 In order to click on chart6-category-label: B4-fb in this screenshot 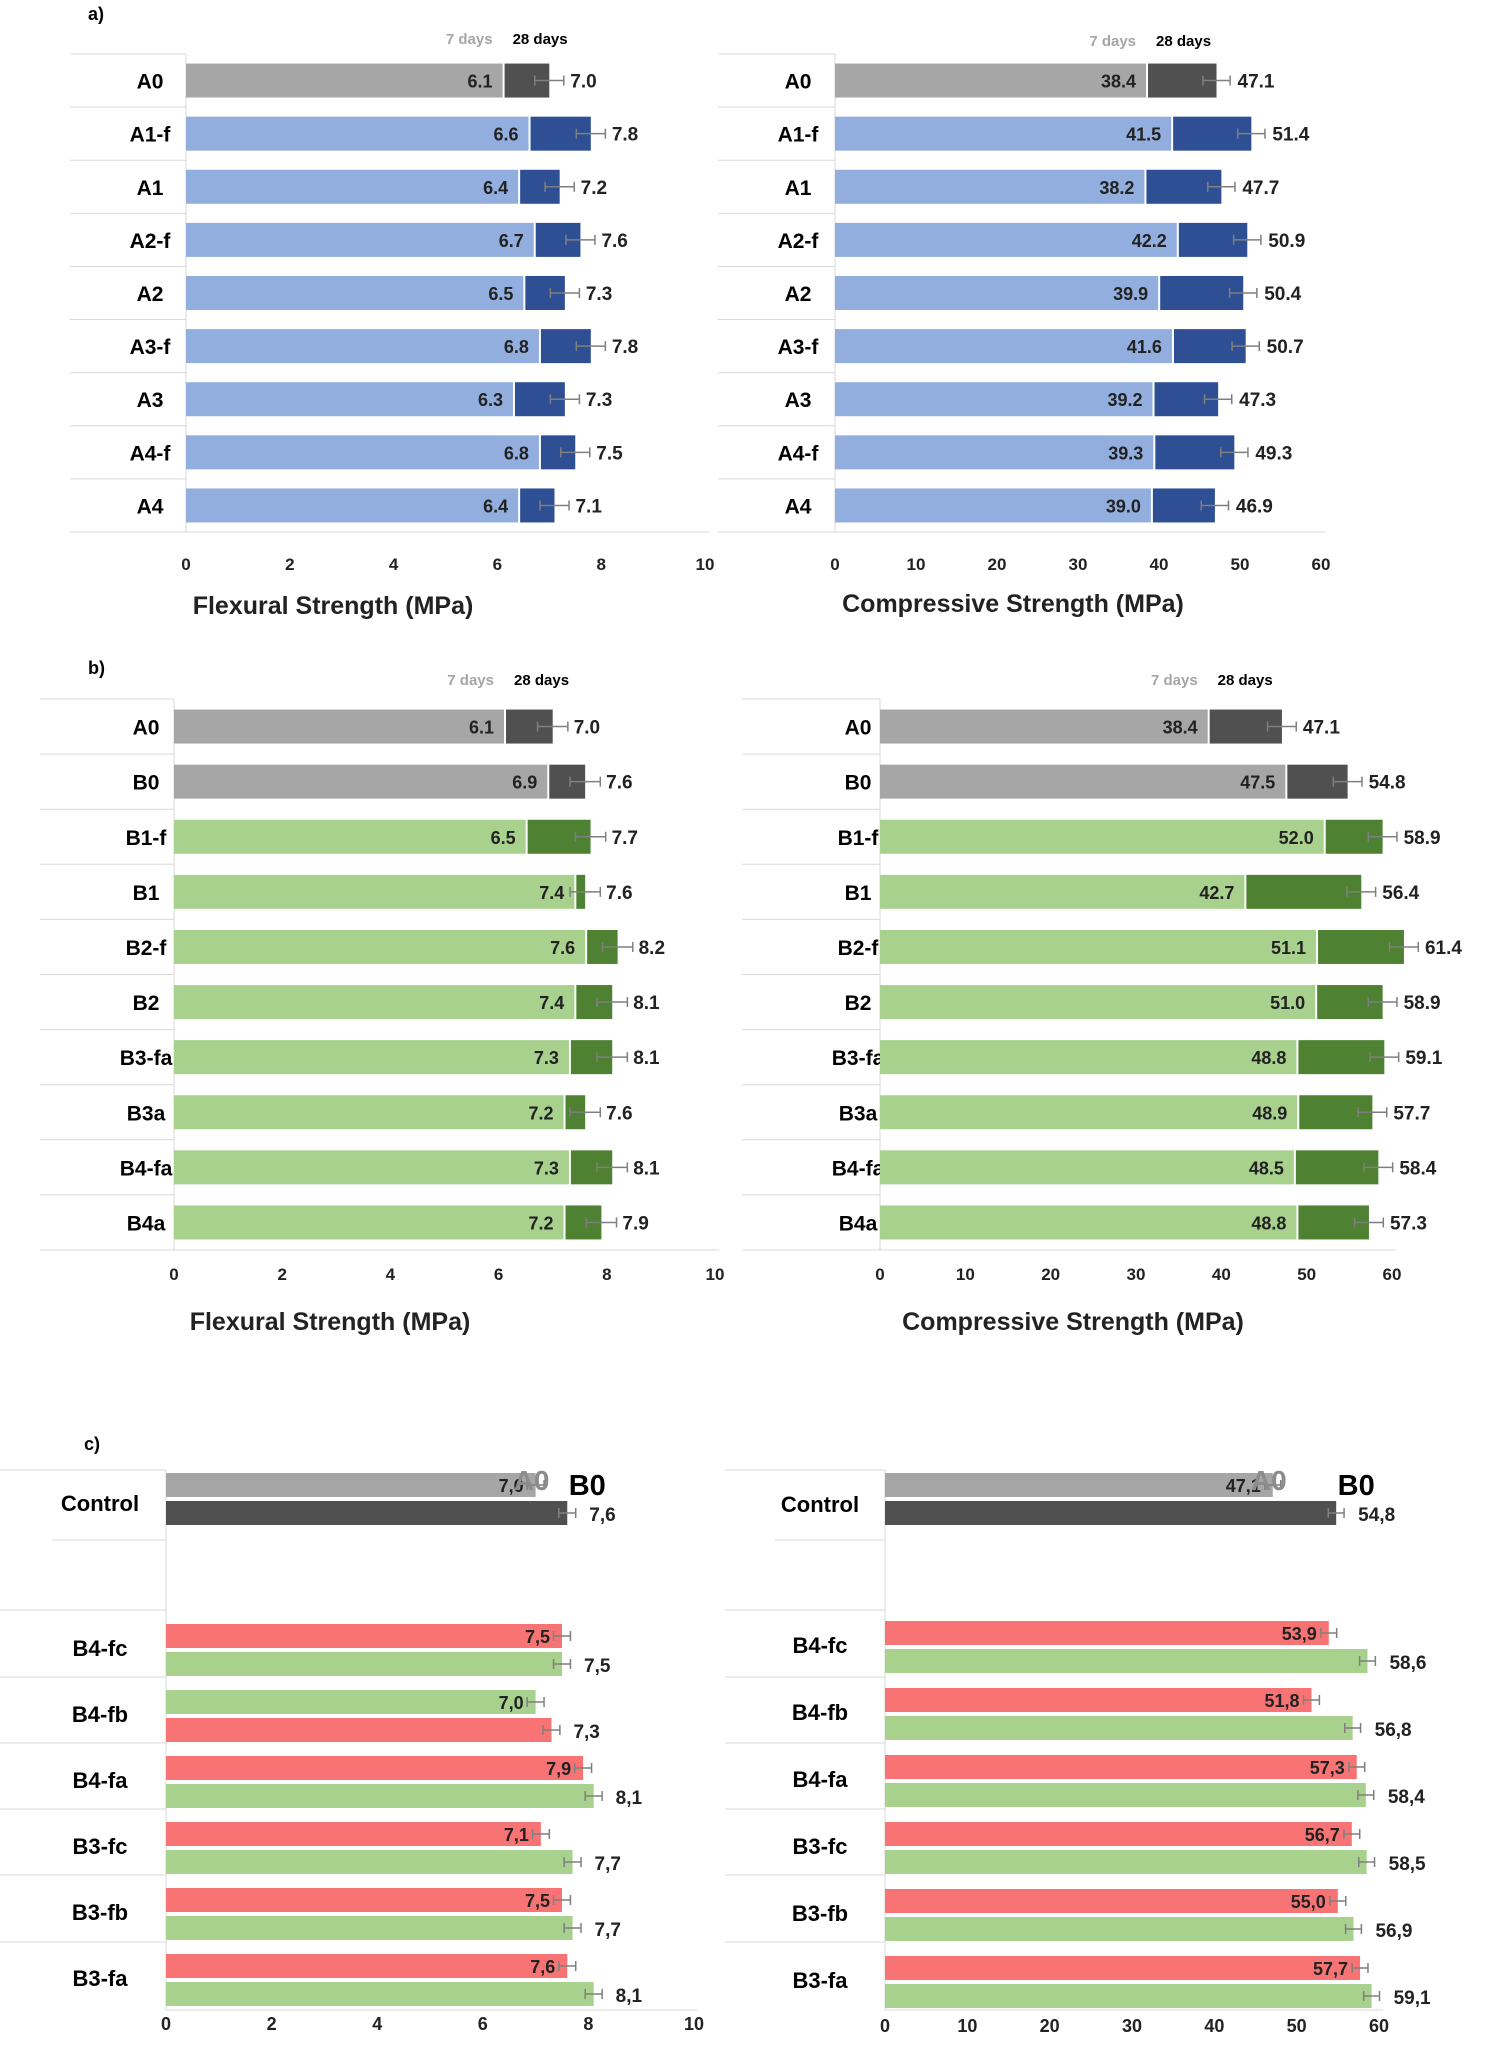, I will do `click(820, 1712)`.